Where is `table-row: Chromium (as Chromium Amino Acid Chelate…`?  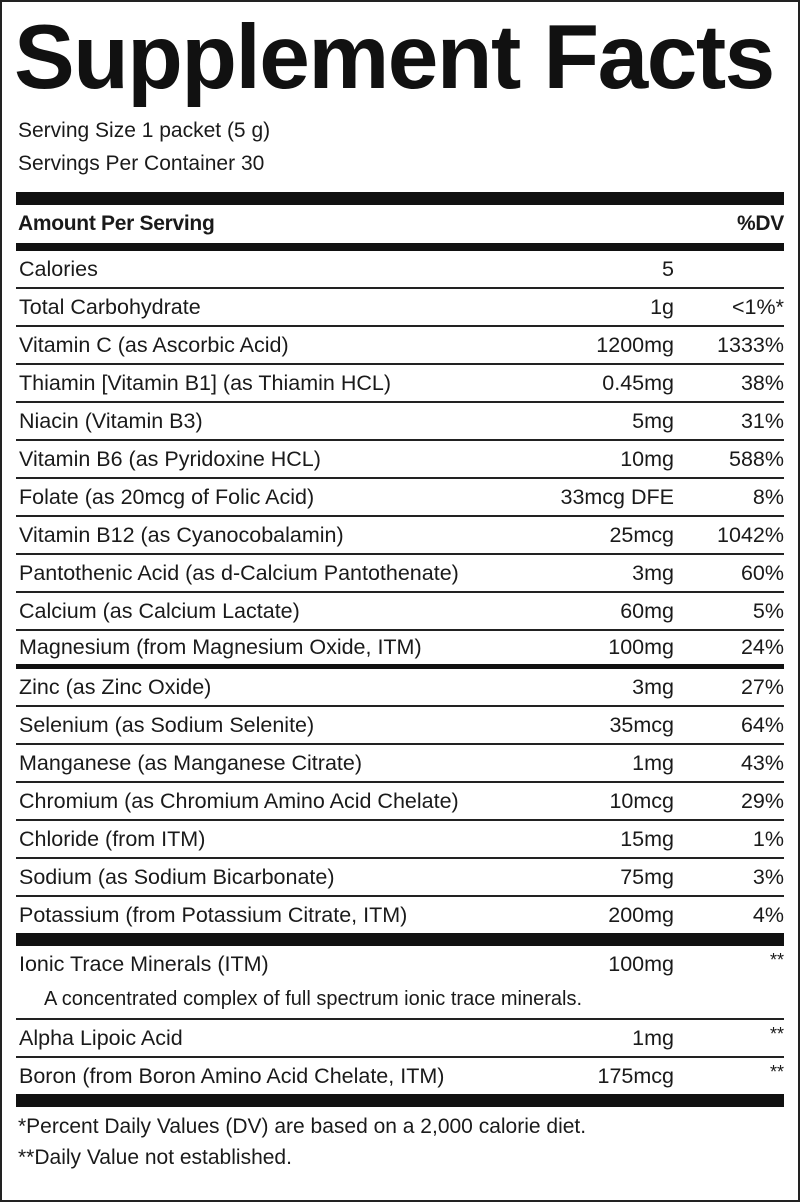
table-row: Chromium (as Chromium Amino Acid Chelate… is located at coordinates (400, 802).